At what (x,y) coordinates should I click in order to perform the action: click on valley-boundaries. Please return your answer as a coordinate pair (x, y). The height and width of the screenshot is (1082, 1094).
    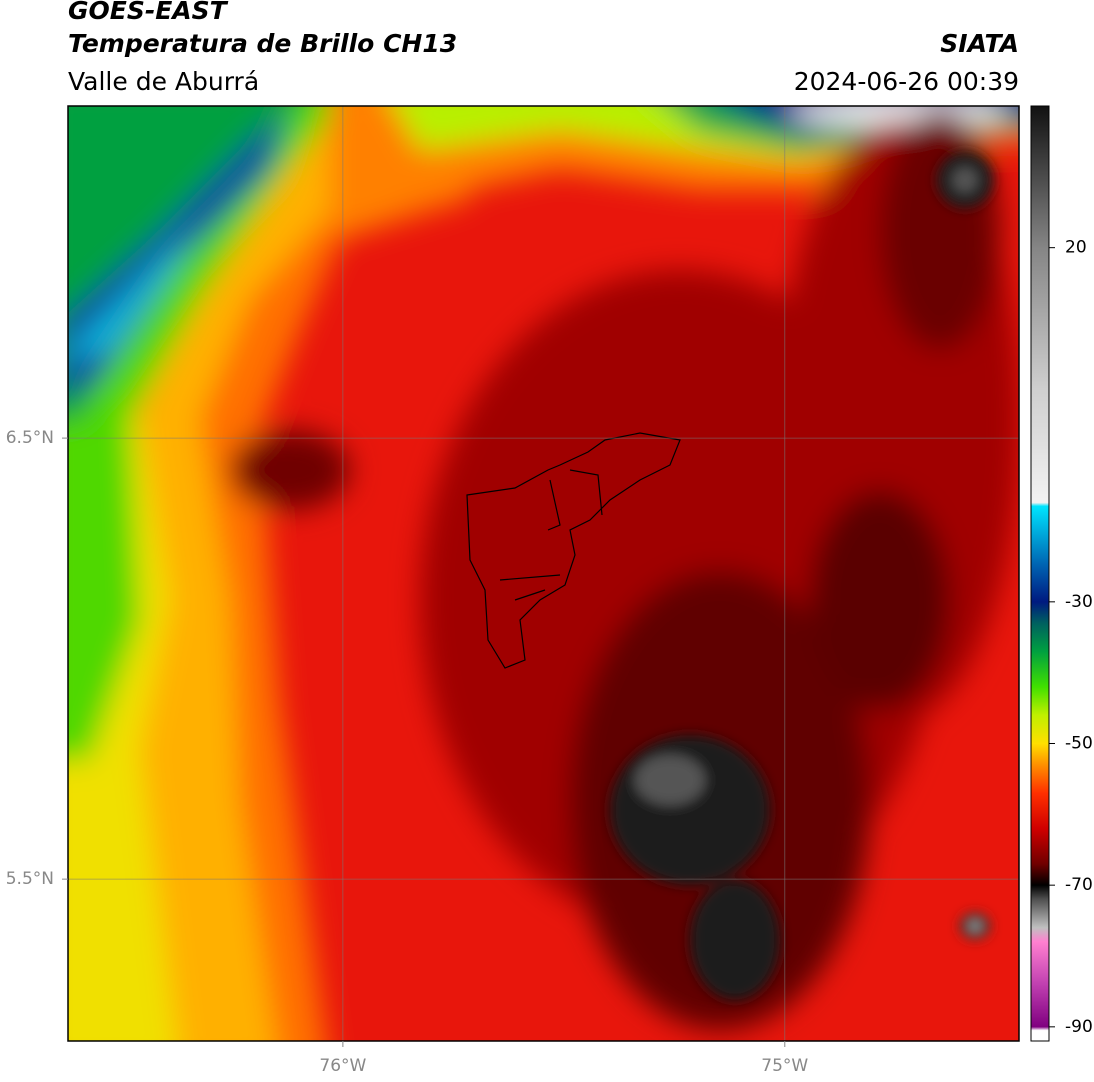
    Looking at the image, I should click on (573, 550).